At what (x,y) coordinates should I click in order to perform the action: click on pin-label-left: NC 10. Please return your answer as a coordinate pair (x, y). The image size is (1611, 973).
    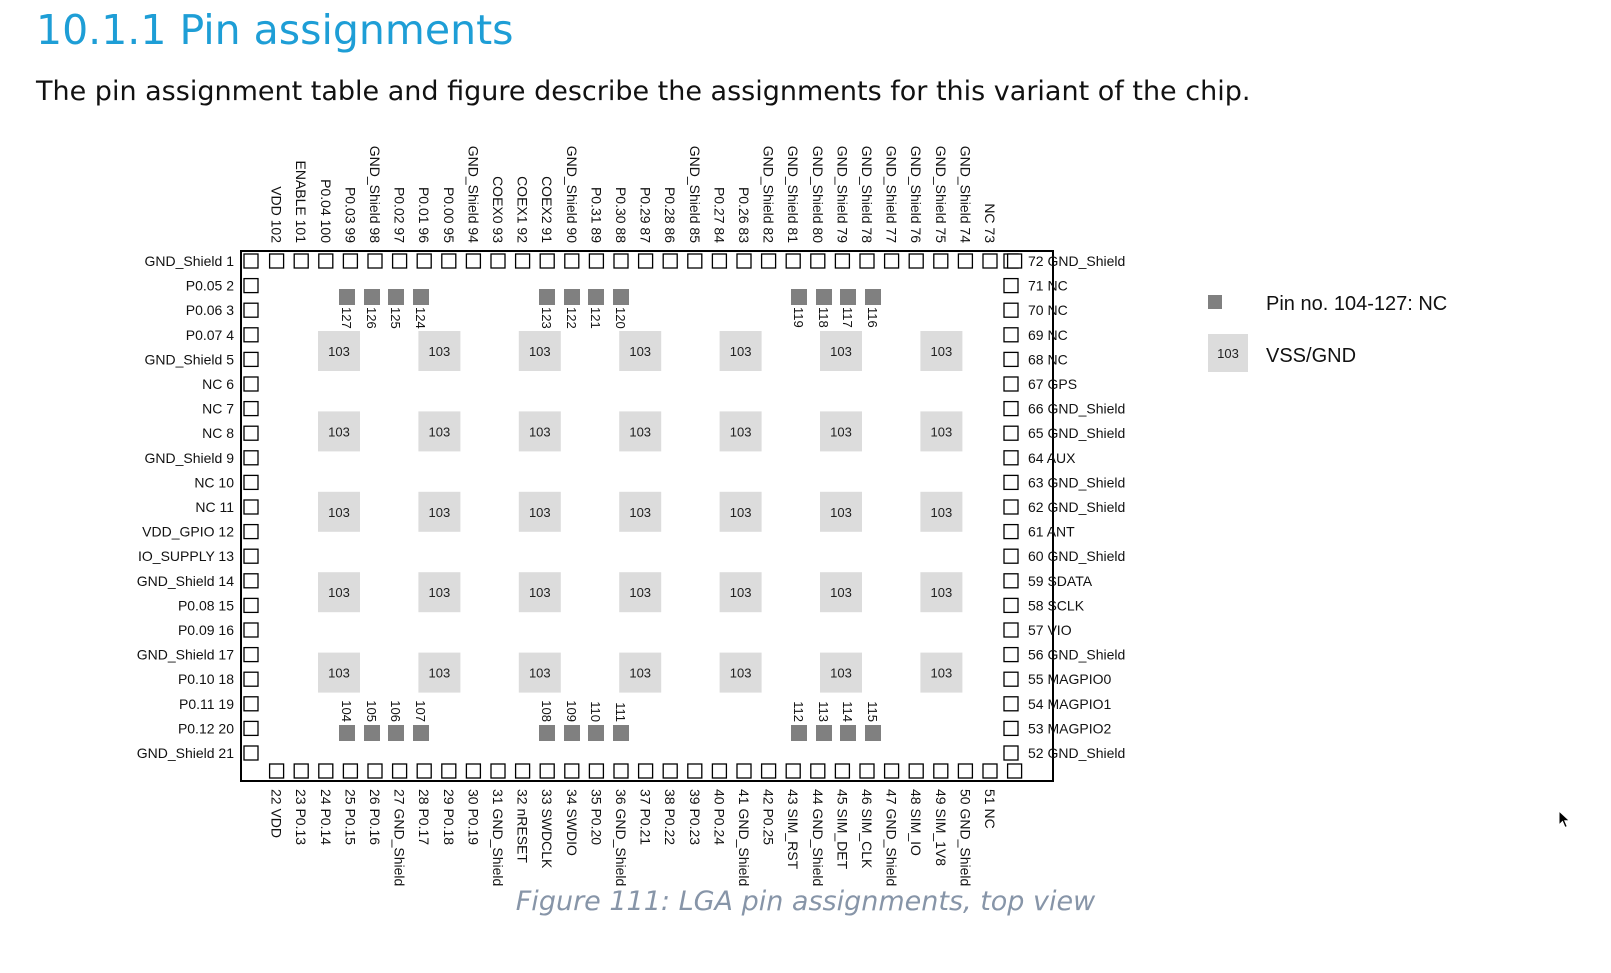
    Looking at the image, I should click on (214, 482).